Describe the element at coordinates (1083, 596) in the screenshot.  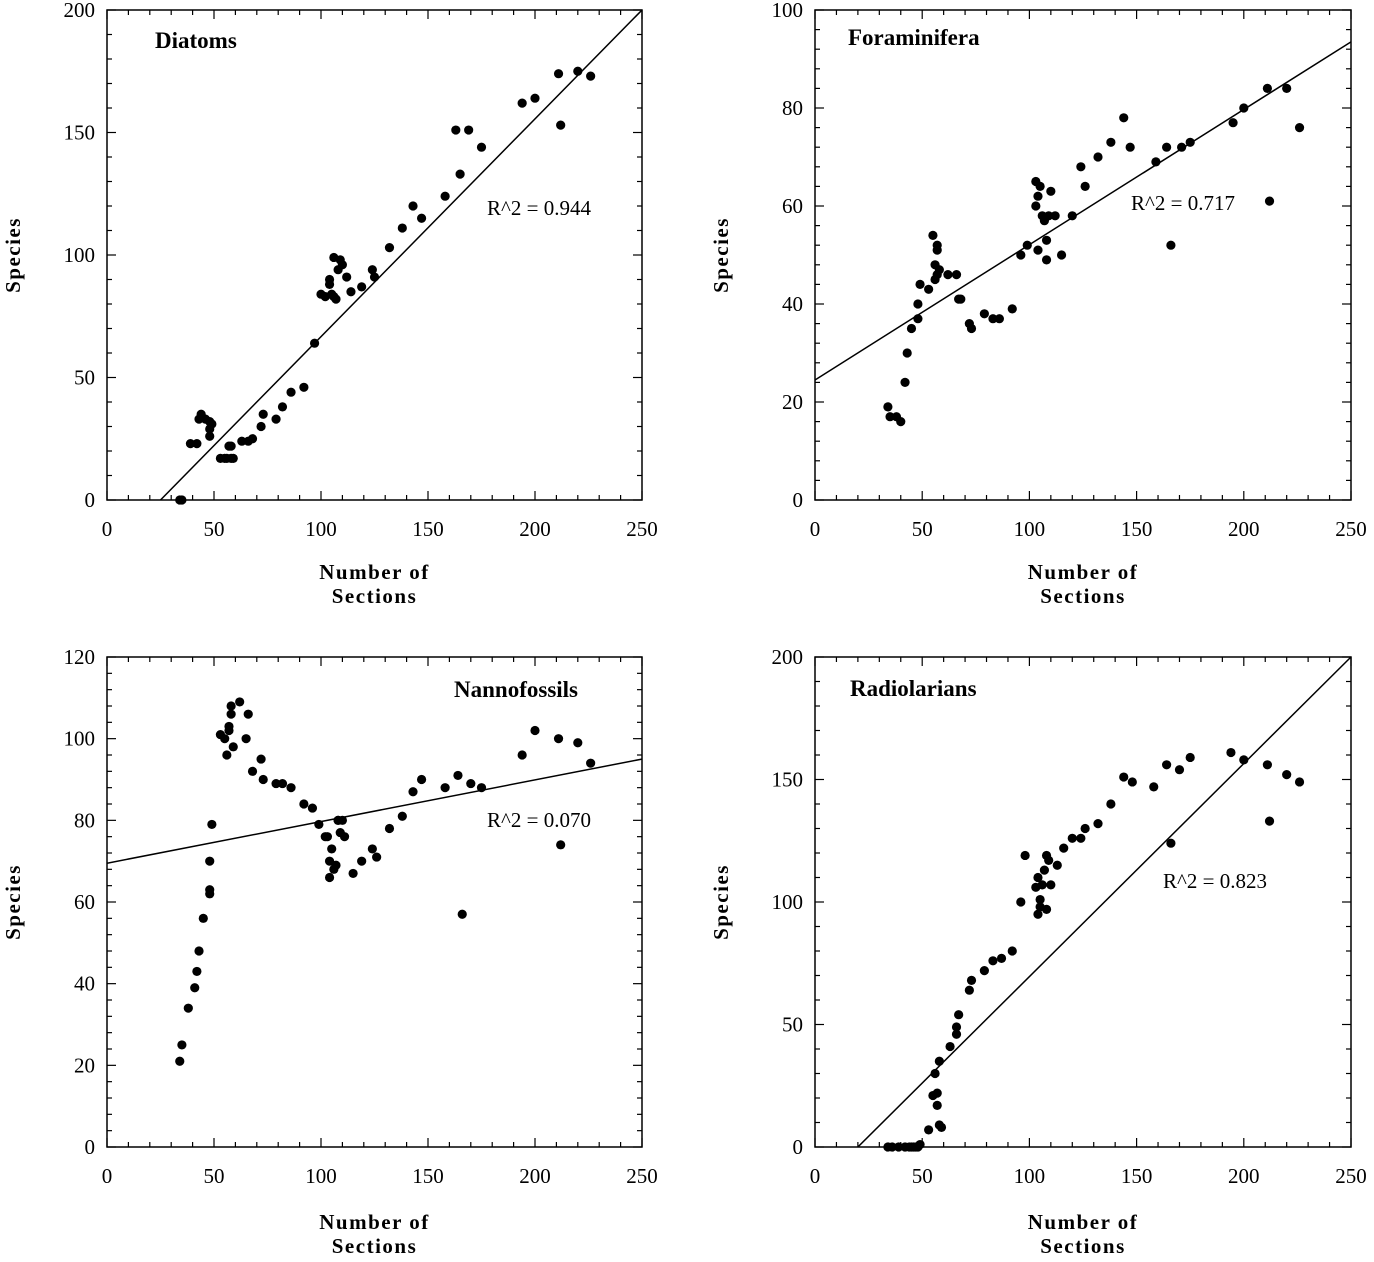
I see `x-axis-label: Sections` at that location.